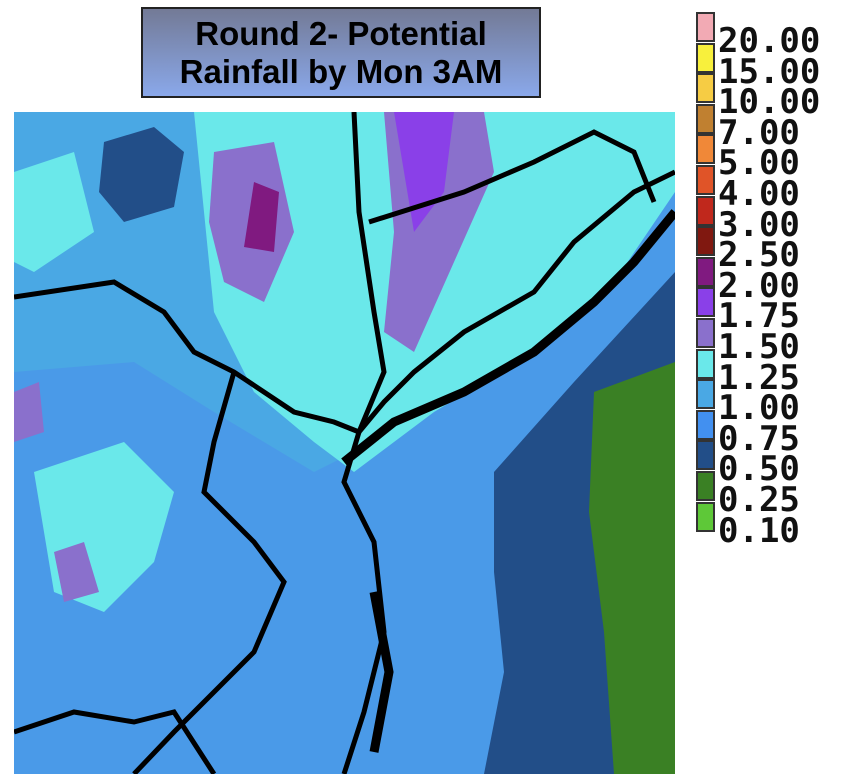  I want to click on title-line-2: Rainfall by Mon 3AM, so click(341, 71).